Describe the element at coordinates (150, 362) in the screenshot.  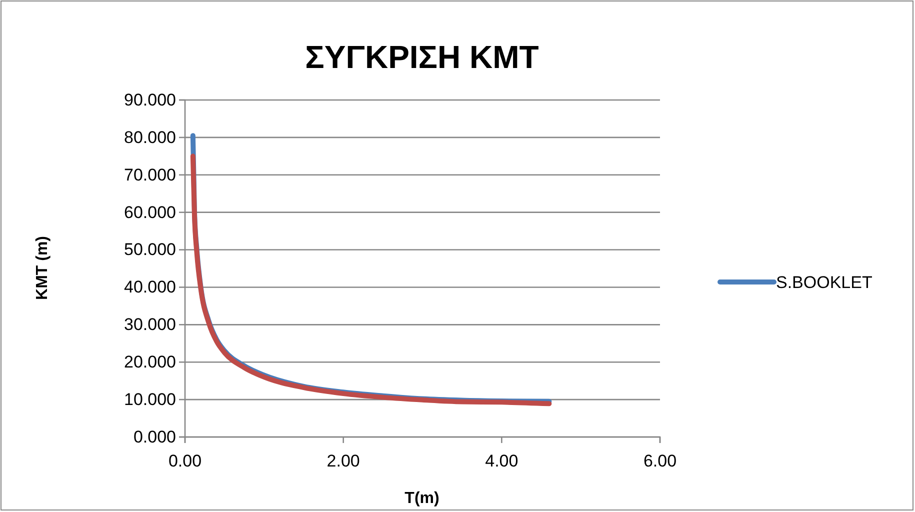
I see `y-tick-label: 20.000` at that location.